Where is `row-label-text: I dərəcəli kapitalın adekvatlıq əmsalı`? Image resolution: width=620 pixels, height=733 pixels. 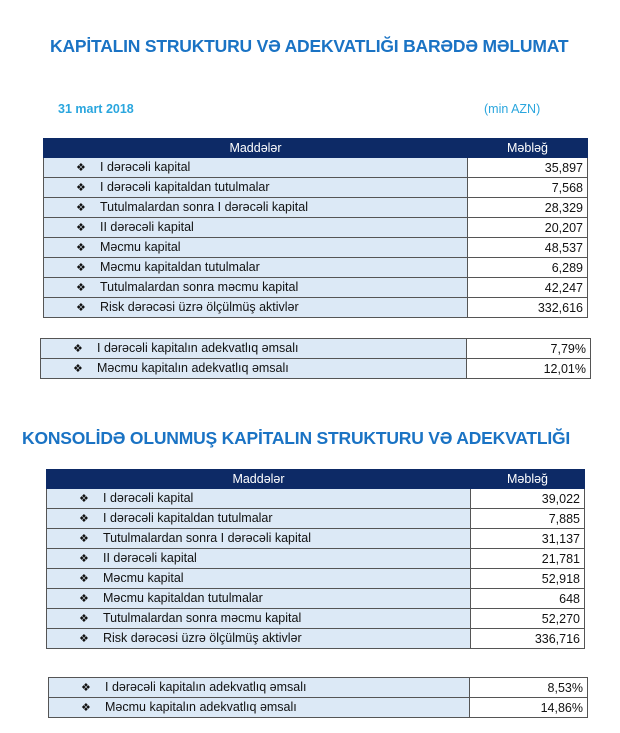
row-label-text: I dərəcəli kapitalın adekvatlıq əmsalı is located at coordinates (198, 348).